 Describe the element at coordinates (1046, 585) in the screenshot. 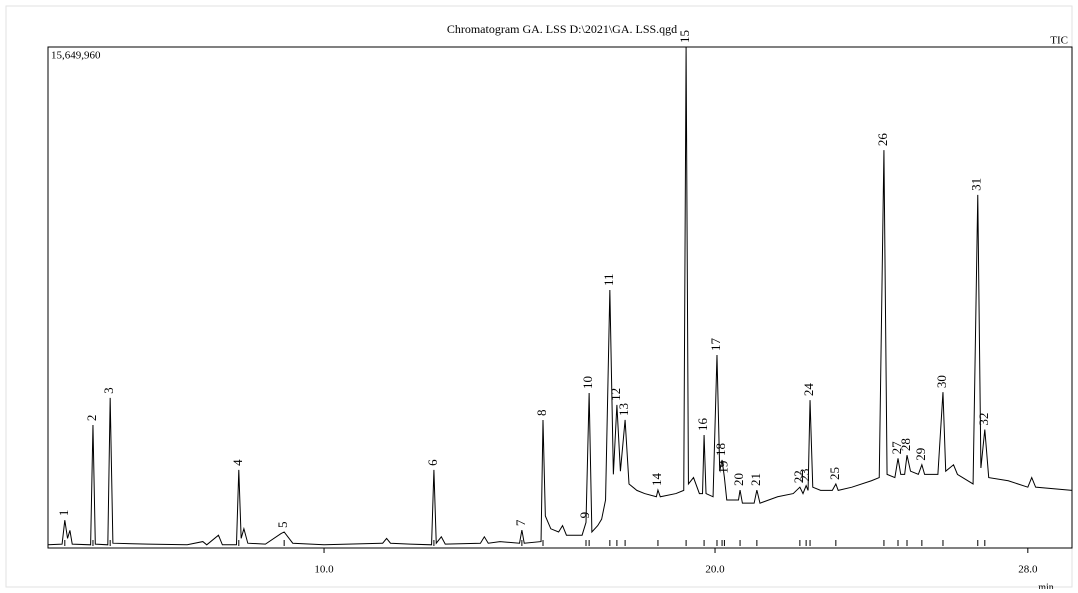

I see `x-axis-label: min` at that location.